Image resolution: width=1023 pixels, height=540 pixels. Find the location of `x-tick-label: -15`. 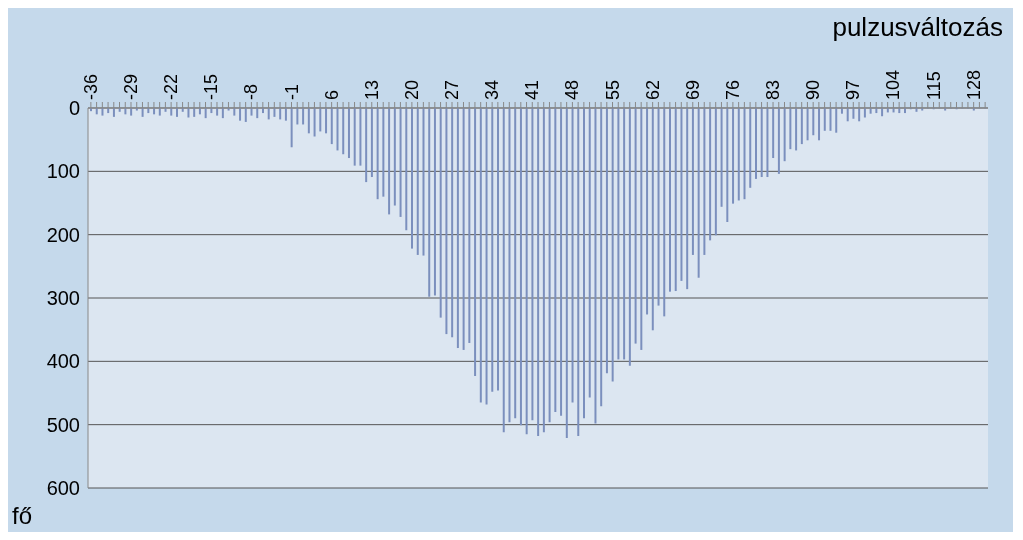

x-tick-label: -15 is located at coordinates (211, 86).